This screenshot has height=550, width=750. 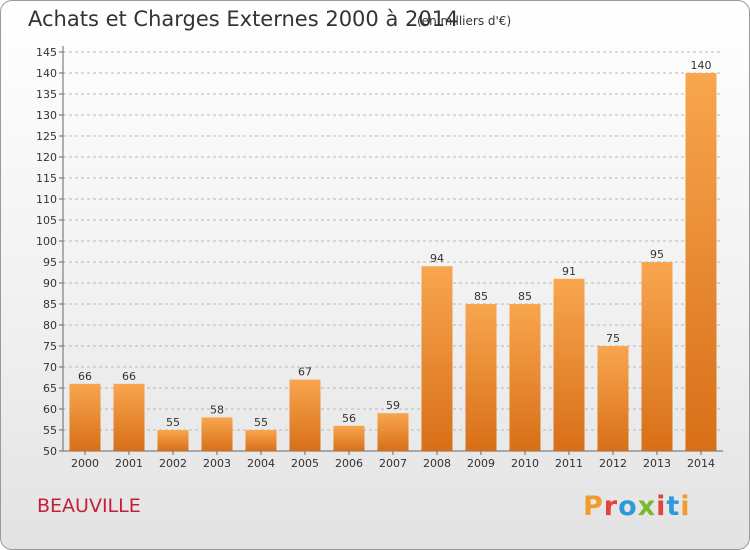 What do you see at coordinates (657, 356) in the screenshot?
I see `bar-2013` at bounding box center [657, 356].